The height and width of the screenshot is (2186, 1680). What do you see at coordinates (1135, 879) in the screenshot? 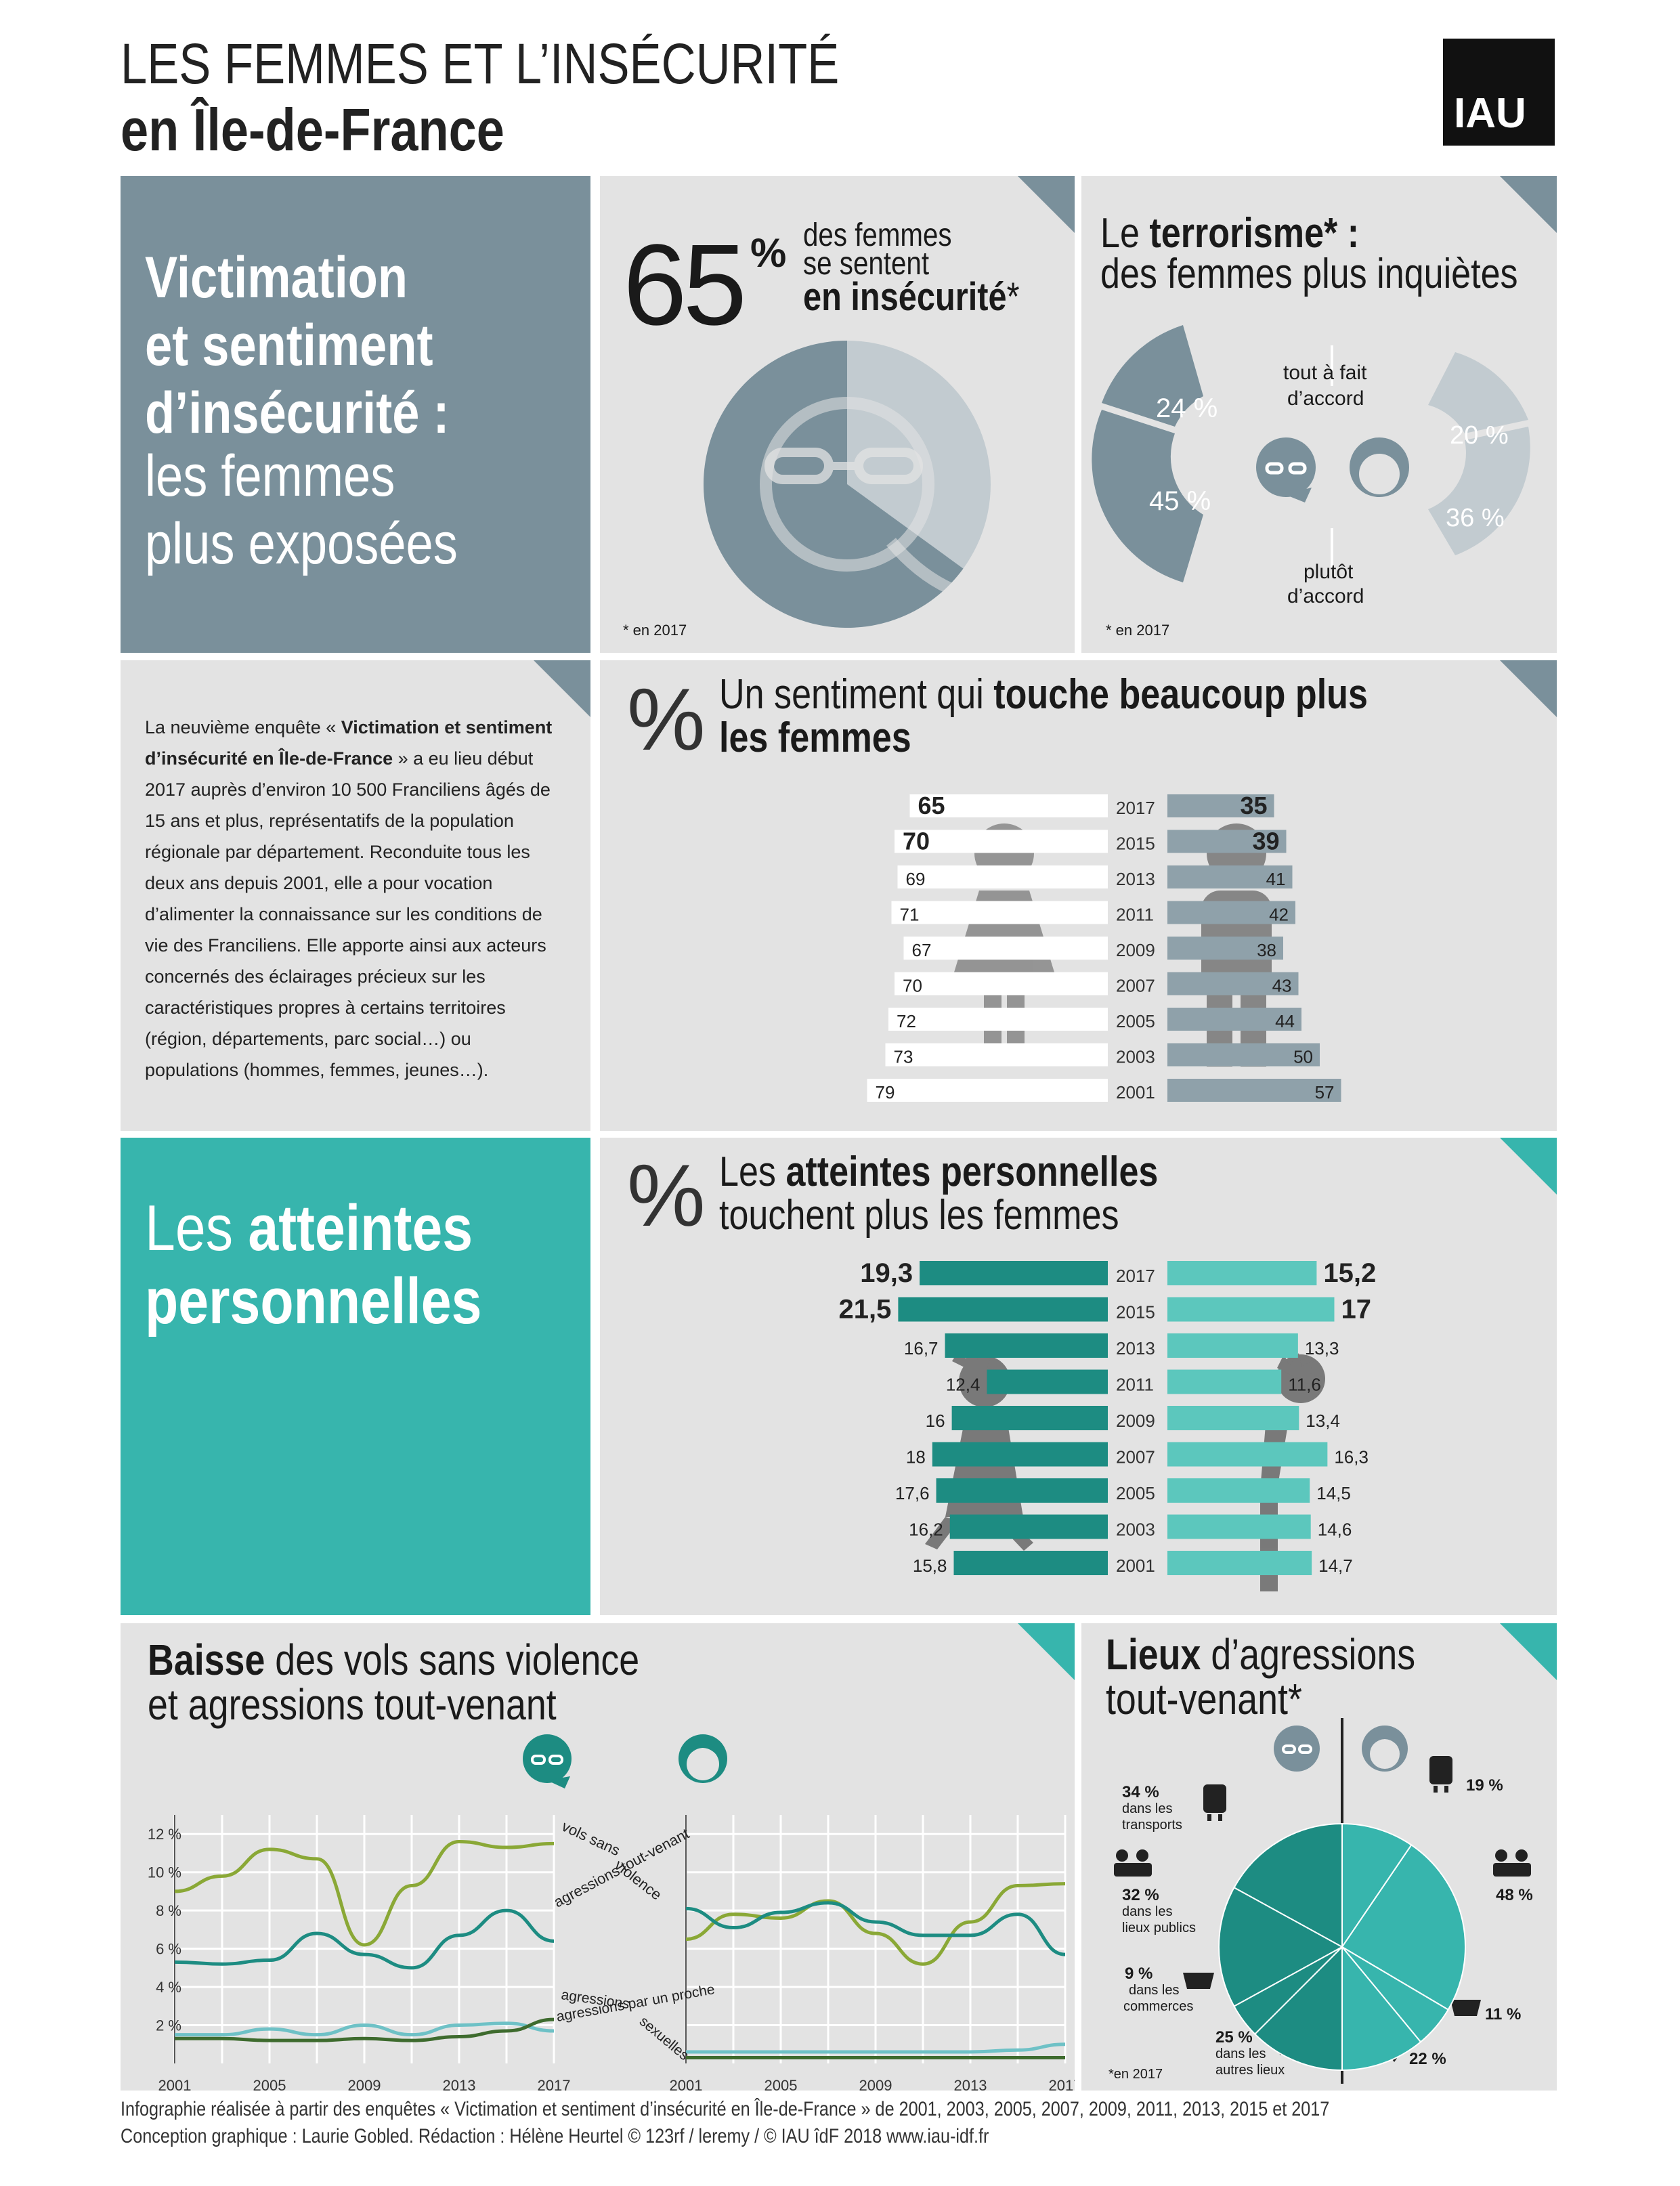
I see `year-2013: 2013` at bounding box center [1135, 879].